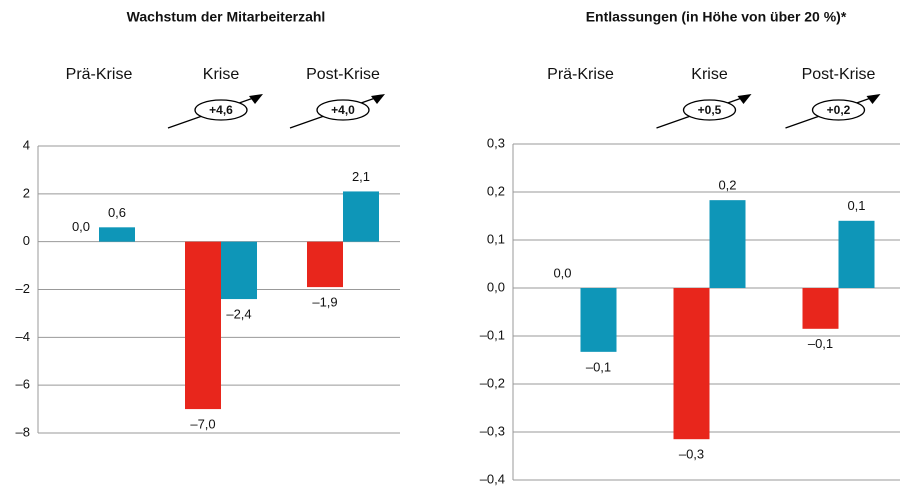 This screenshot has height=491, width=905. I want to click on y-tick-label: 0,0, so click(496, 286).